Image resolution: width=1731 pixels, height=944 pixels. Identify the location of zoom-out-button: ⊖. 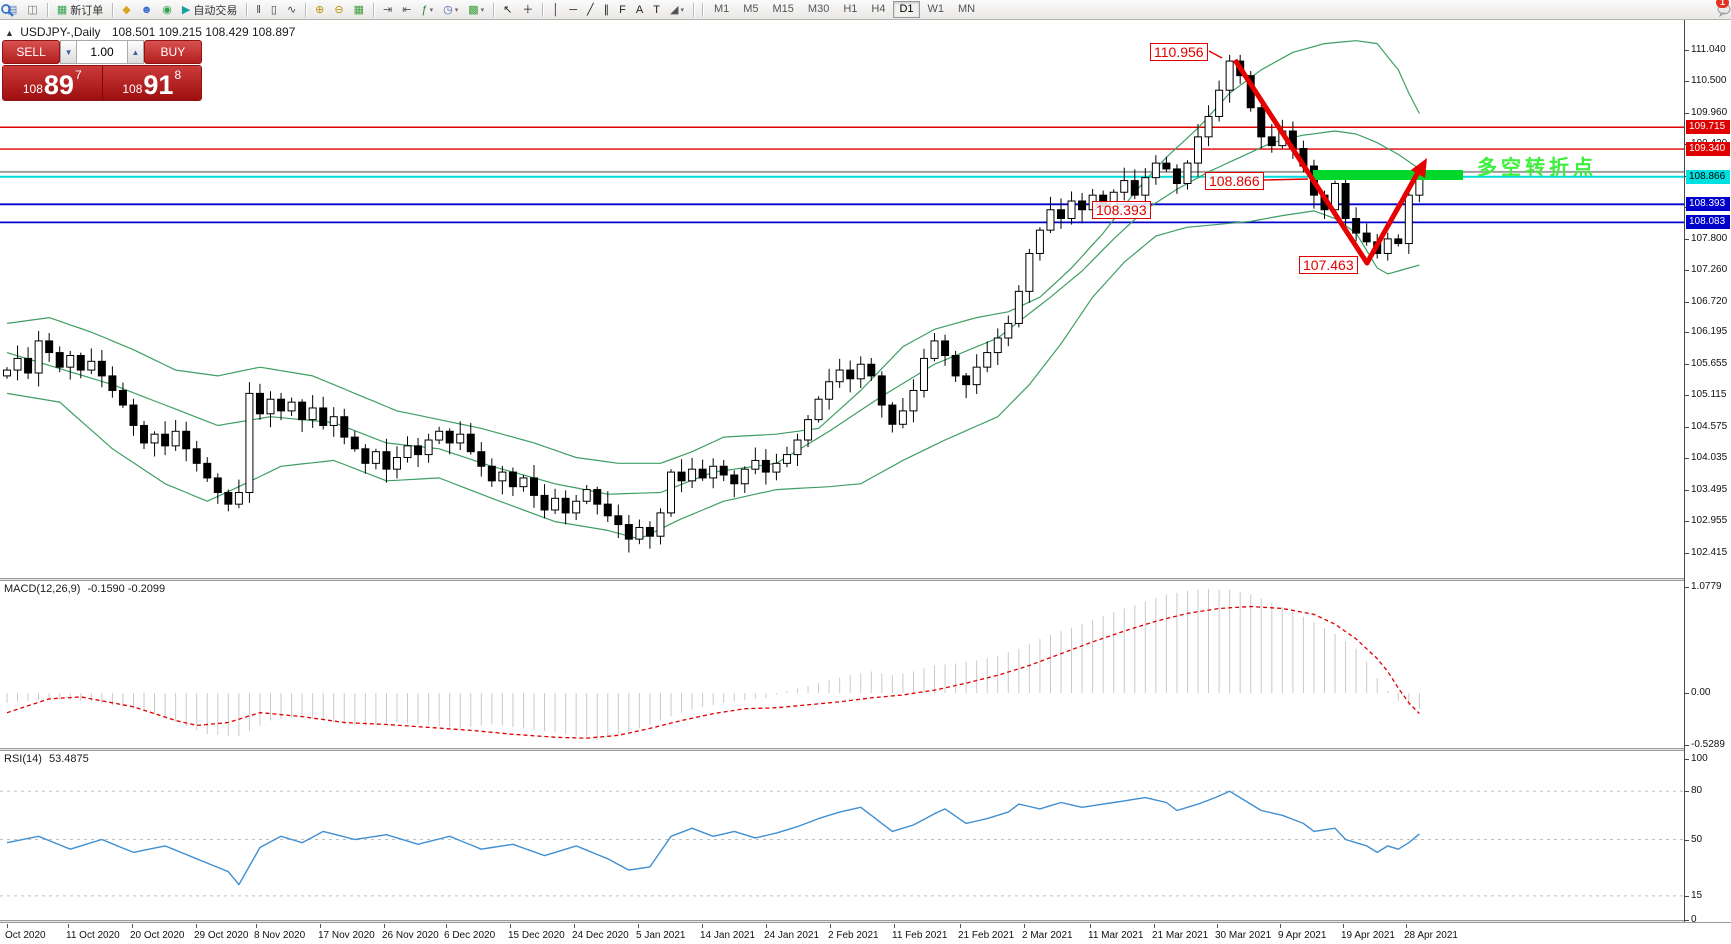
(338, 10).